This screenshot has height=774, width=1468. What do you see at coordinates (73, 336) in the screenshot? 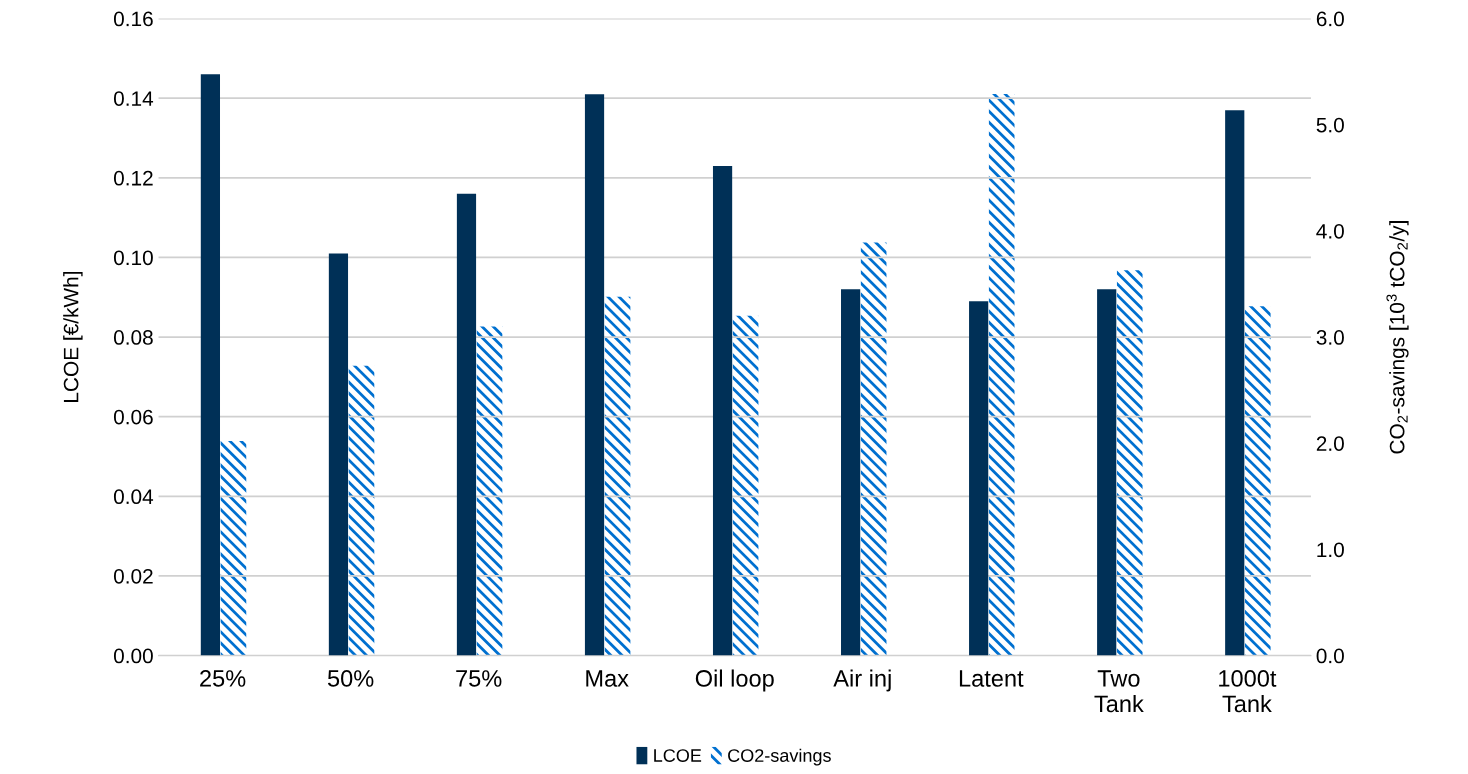
I see `y-axis-title: LCOE [€/kWh]` at bounding box center [73, 336].